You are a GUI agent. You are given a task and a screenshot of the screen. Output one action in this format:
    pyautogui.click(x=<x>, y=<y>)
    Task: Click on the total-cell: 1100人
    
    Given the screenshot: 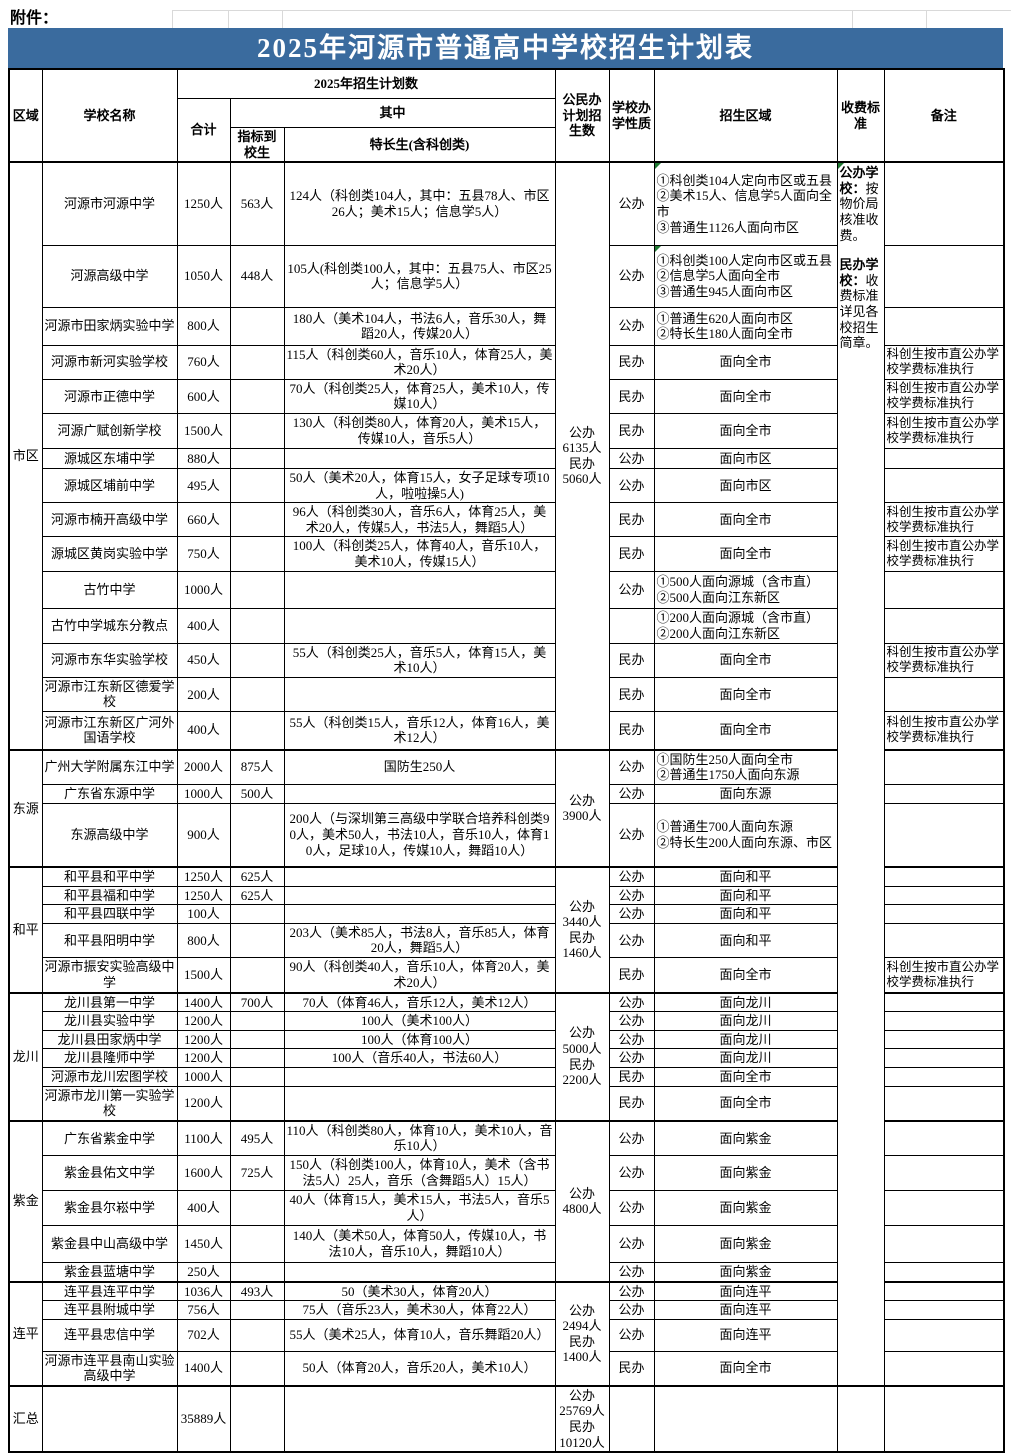 What is the action you would take?
    pyautogui.click(x=203, y=1137)
    